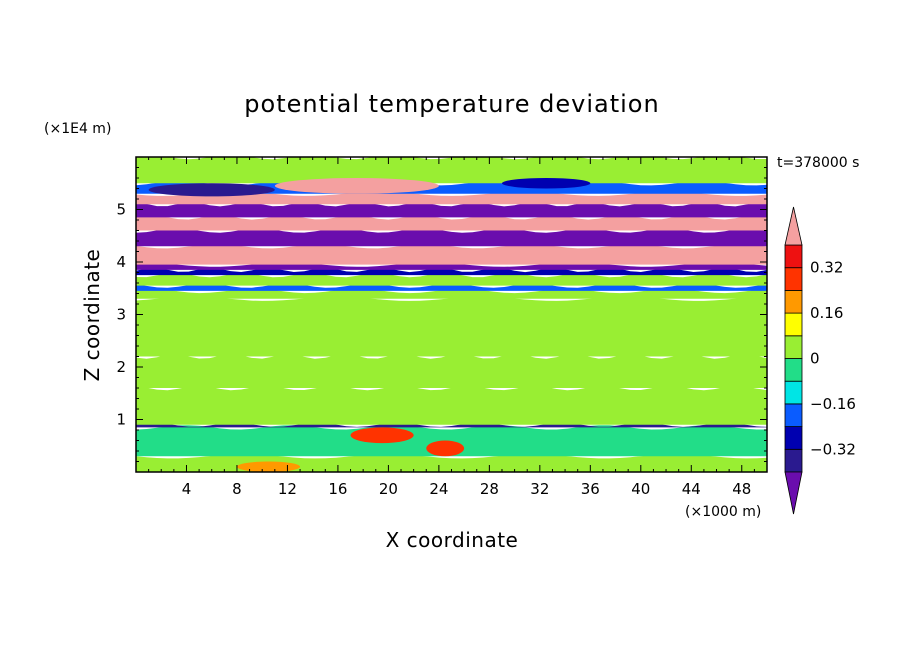 Image resolution: width=904 pixels, height=654 pixels. What do you see at coordinates (121, 210) in the screenshot?
I see `y-tick-label: 5` at bounding box center [121, 210].